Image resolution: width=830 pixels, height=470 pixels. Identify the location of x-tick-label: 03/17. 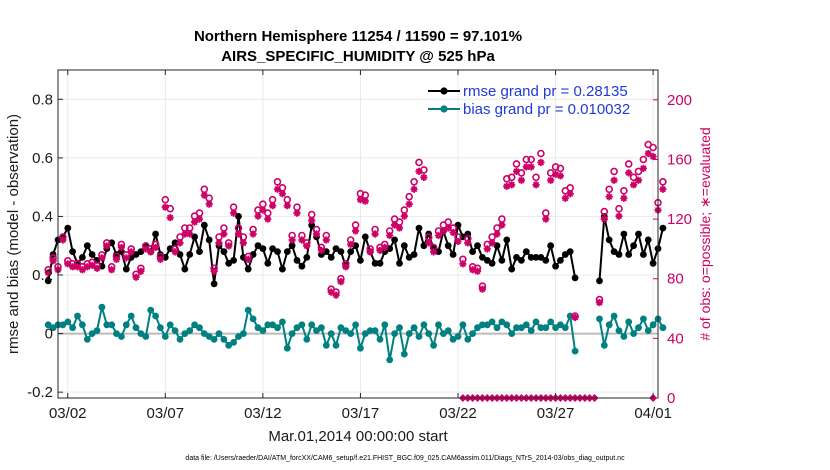
(361, 413).